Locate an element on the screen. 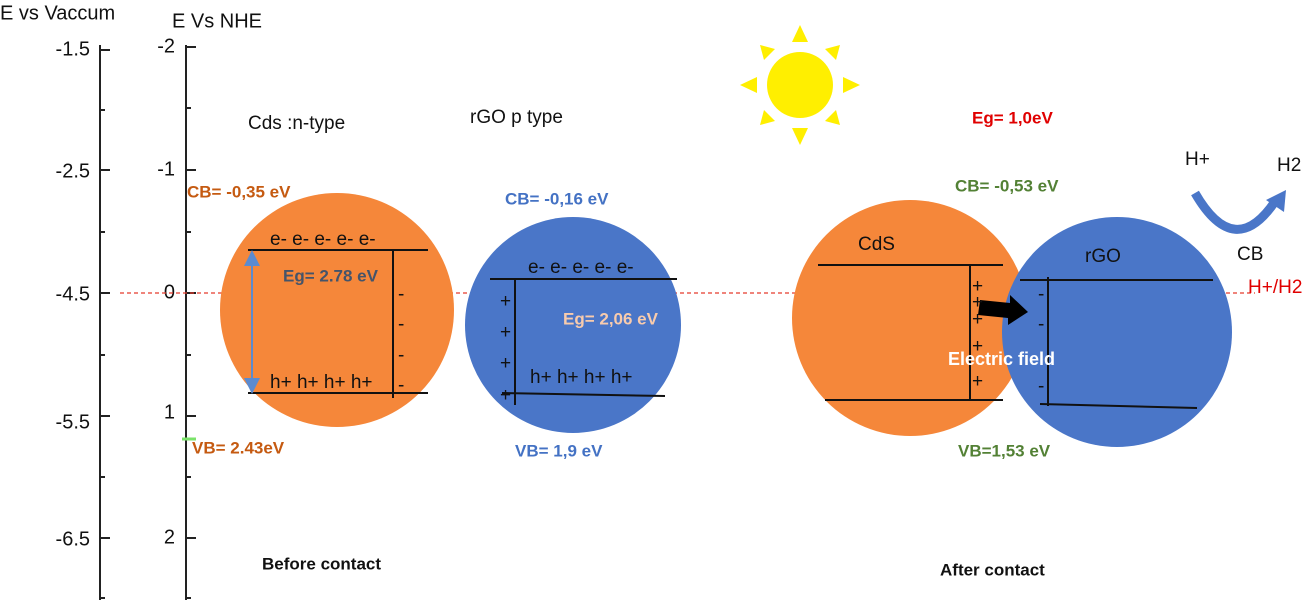  eg-label: Eg= 1,0eV is located at coordinates (1012, 117).